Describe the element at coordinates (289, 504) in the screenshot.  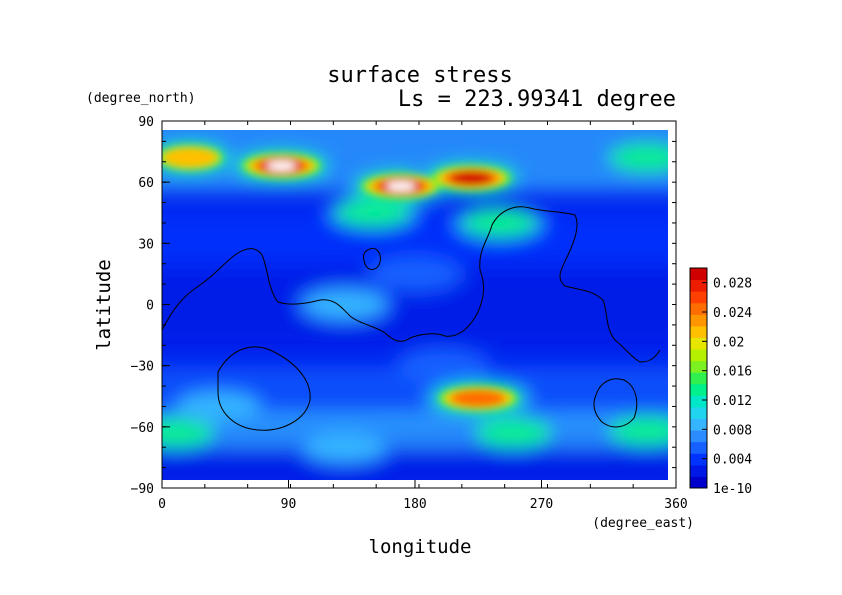
I see `x-tick-label: 90` at that location.